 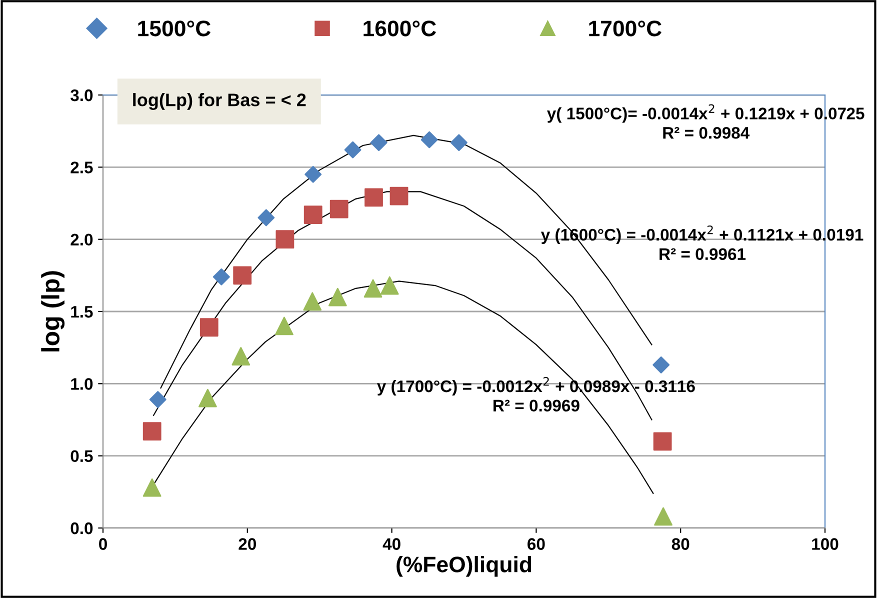 What do you see at coordinates (464, 566) in the screenshot?
I see `x-axis-title: (%FeO)liquid` at bounding box center [464, 566].